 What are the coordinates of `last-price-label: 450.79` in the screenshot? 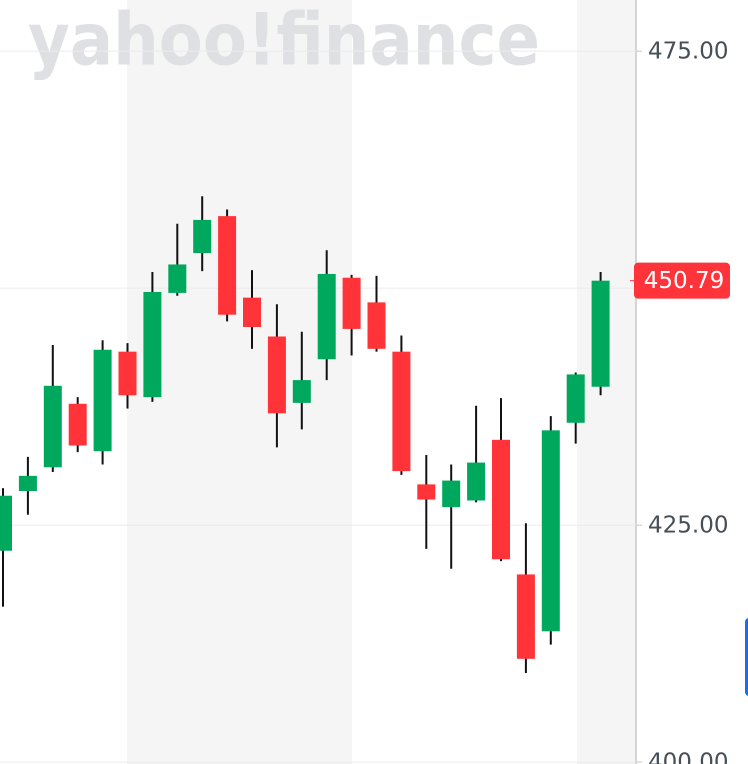 It's located at (684, 281).